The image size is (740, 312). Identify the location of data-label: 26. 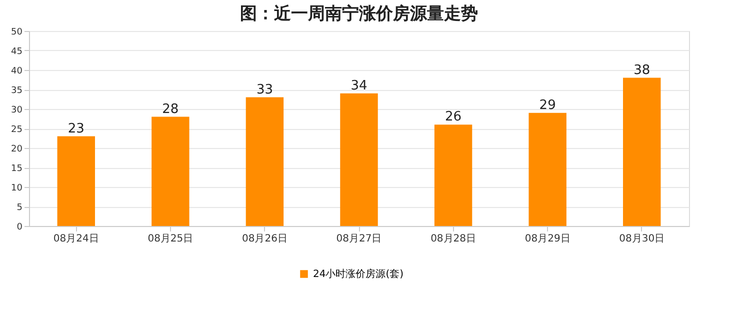
(453, 117).